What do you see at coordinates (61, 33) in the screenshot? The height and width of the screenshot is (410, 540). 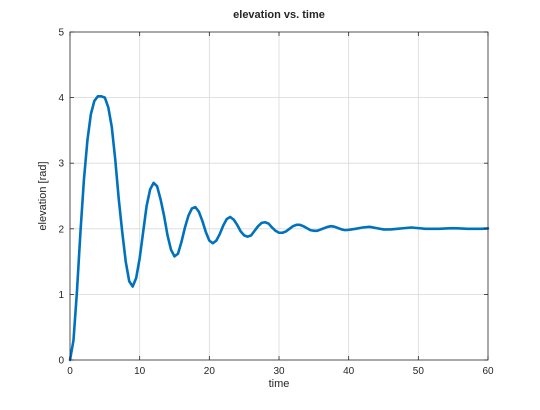 I see `y-tick-label: 5` at bounding box center [61, 33].